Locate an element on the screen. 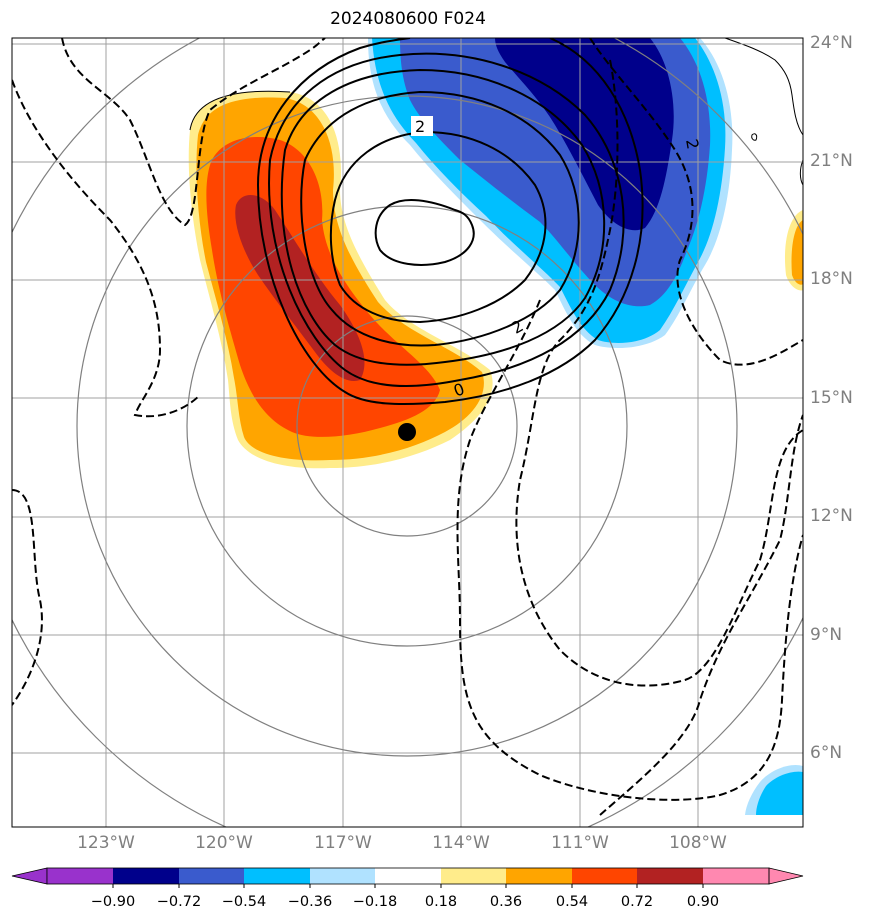  colorbar-tick-label: −0.54 is located at coordinates (244, 902).